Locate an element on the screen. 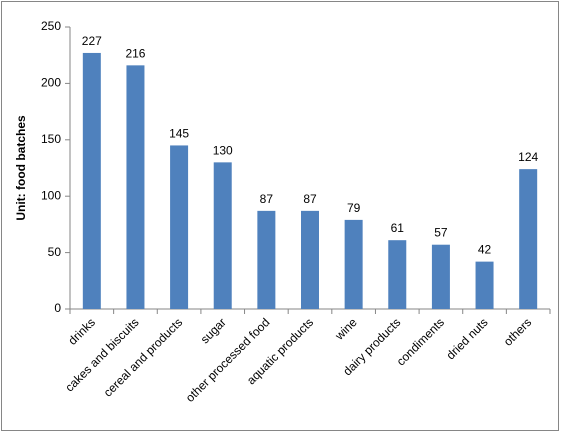  y-tick-label: 200 is located at coordinates (51, 83).